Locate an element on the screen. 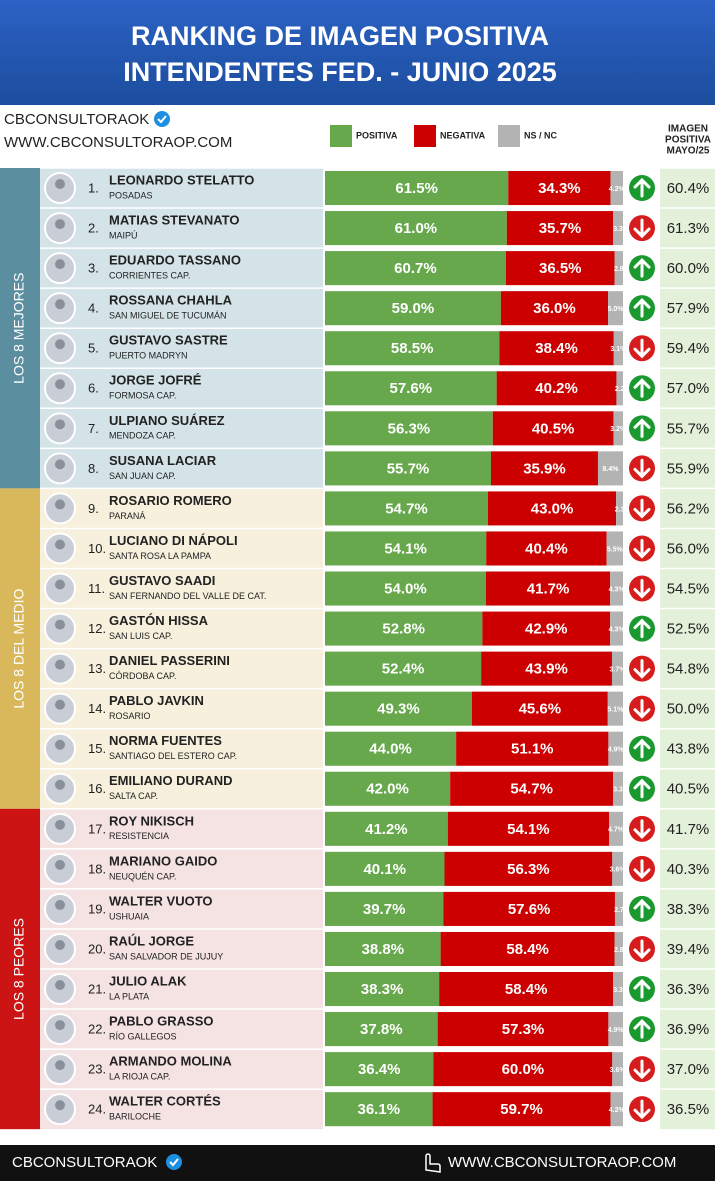 This screenshot has width=715, height=1200. value-label: 37.8% is located at coordinates (381, 1029).